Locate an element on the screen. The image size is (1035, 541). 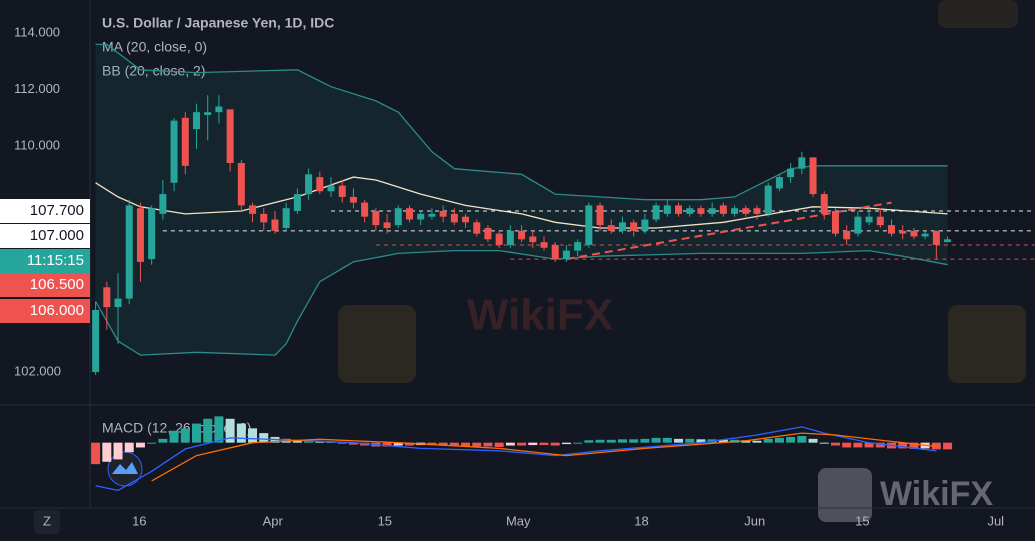
x-tick-label: May is located at coordinates (518, 520).